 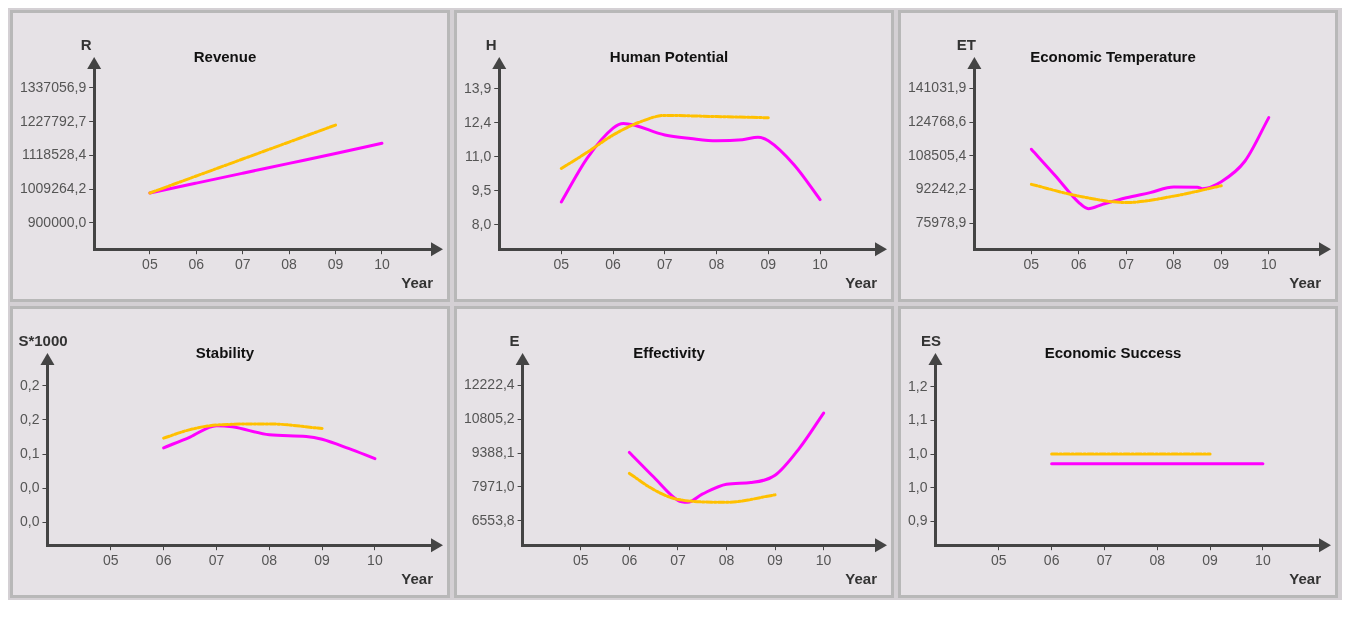 What do you see at coordinates (29, 452) in the screenshot?
I see `y-tick-label: 0,1` at bounding box center [29, 452].